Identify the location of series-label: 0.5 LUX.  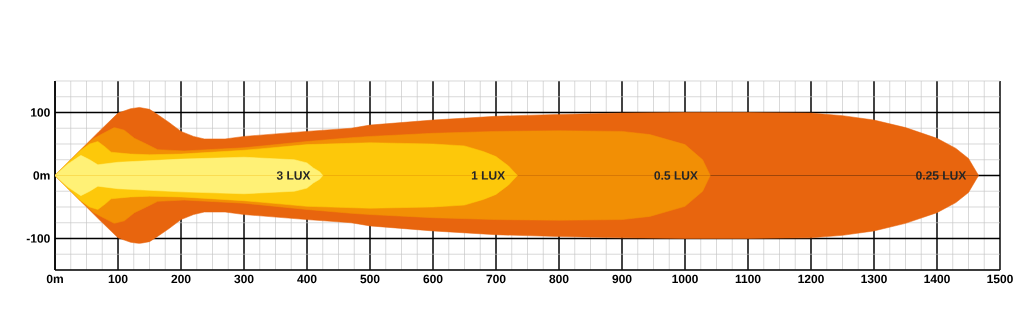
(676, 175).